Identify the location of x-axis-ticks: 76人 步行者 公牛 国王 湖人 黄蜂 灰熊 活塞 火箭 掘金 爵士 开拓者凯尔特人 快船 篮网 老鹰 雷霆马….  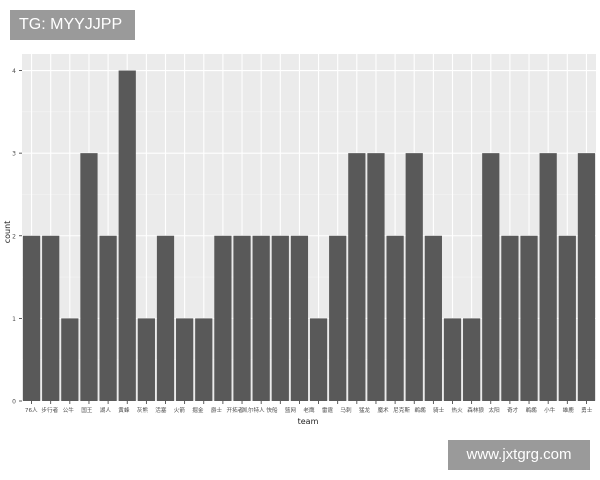
(309, 407).